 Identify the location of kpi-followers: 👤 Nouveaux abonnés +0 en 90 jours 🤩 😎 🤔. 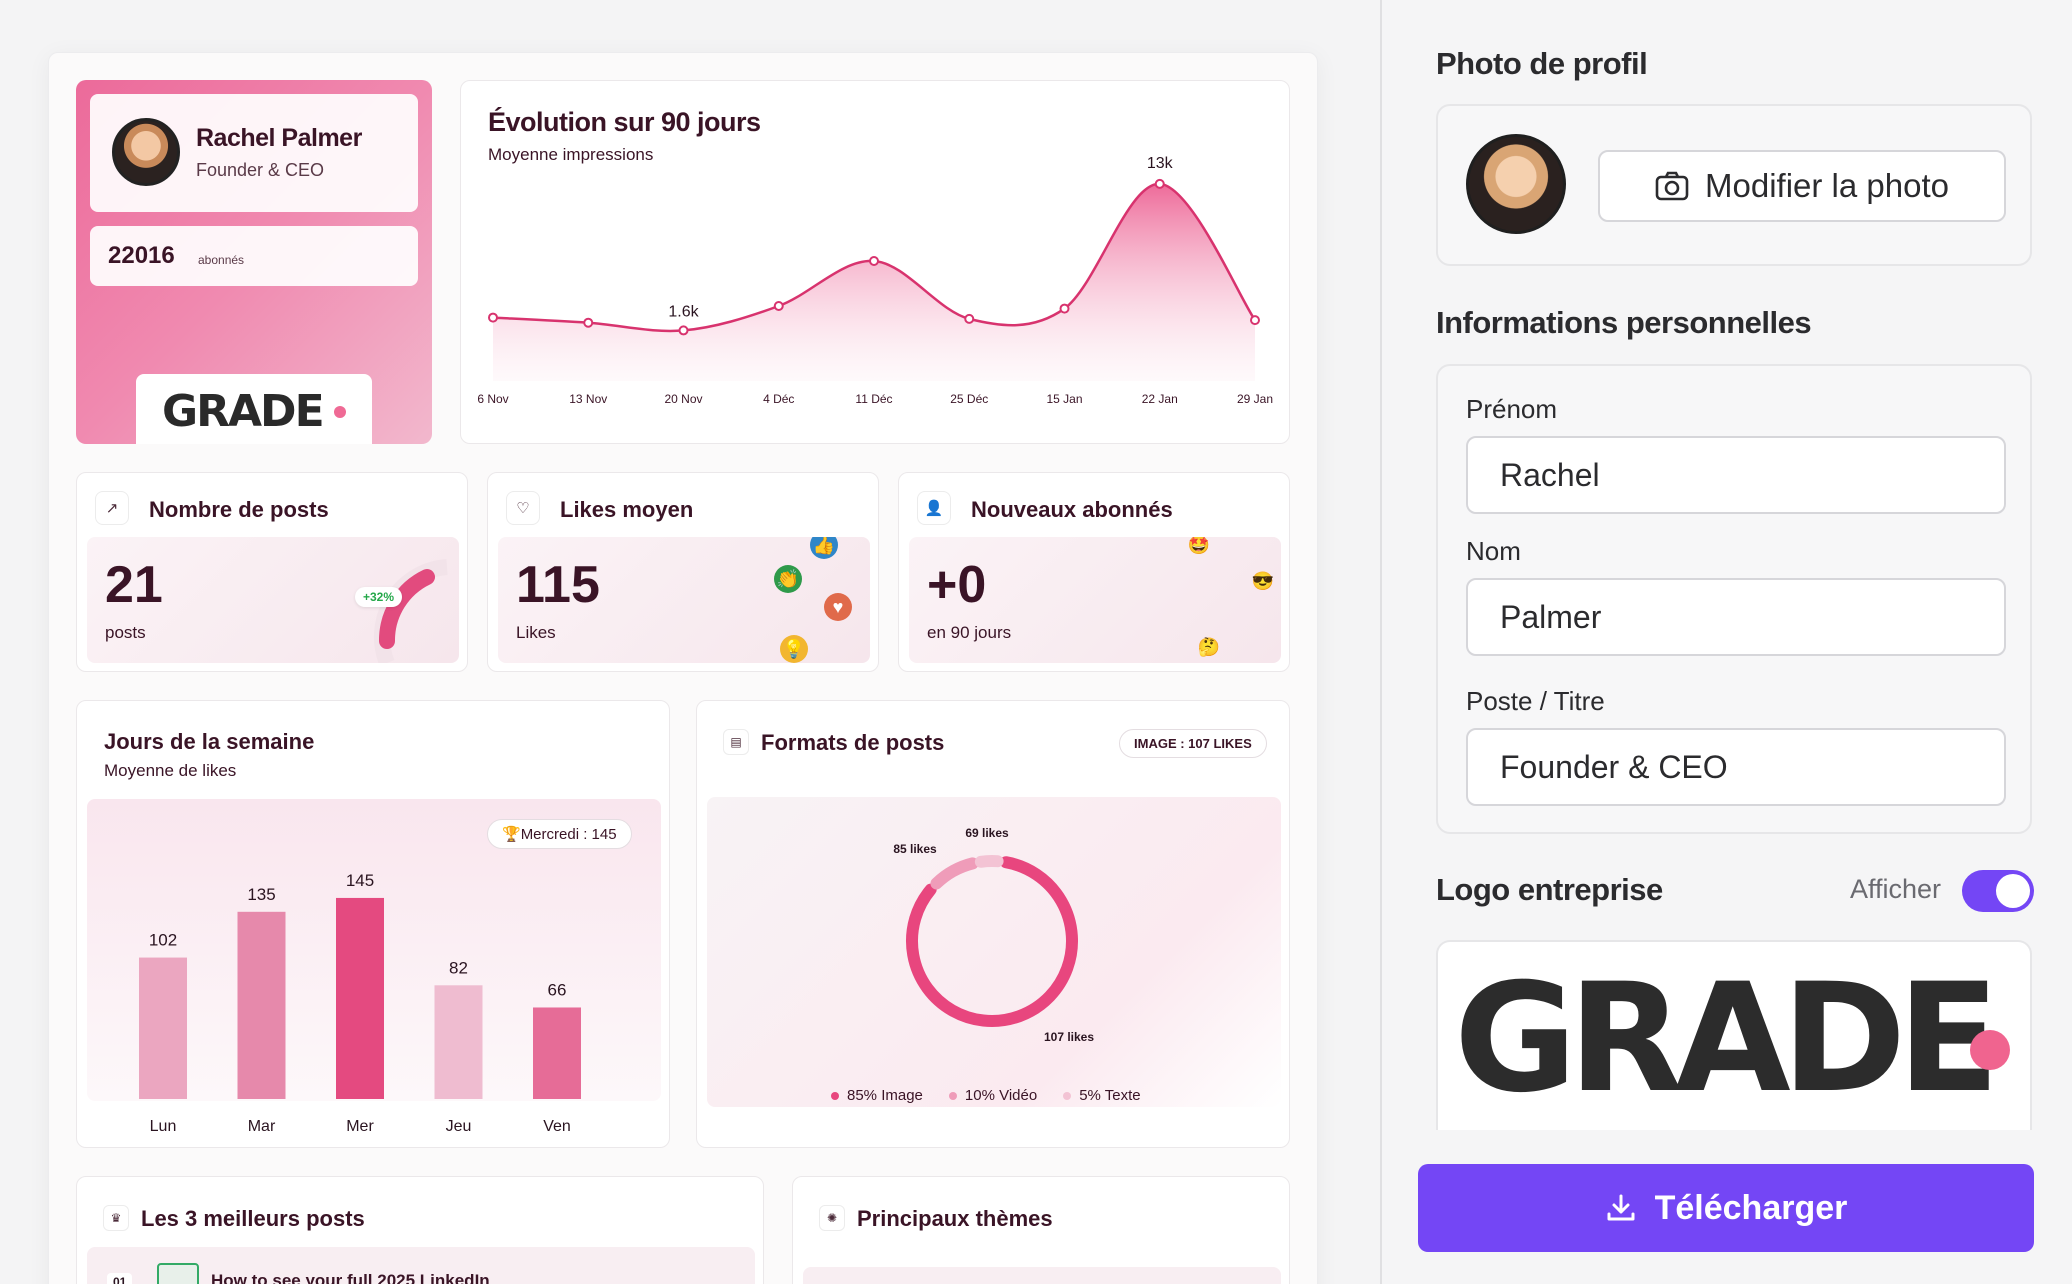
(1094, 572).